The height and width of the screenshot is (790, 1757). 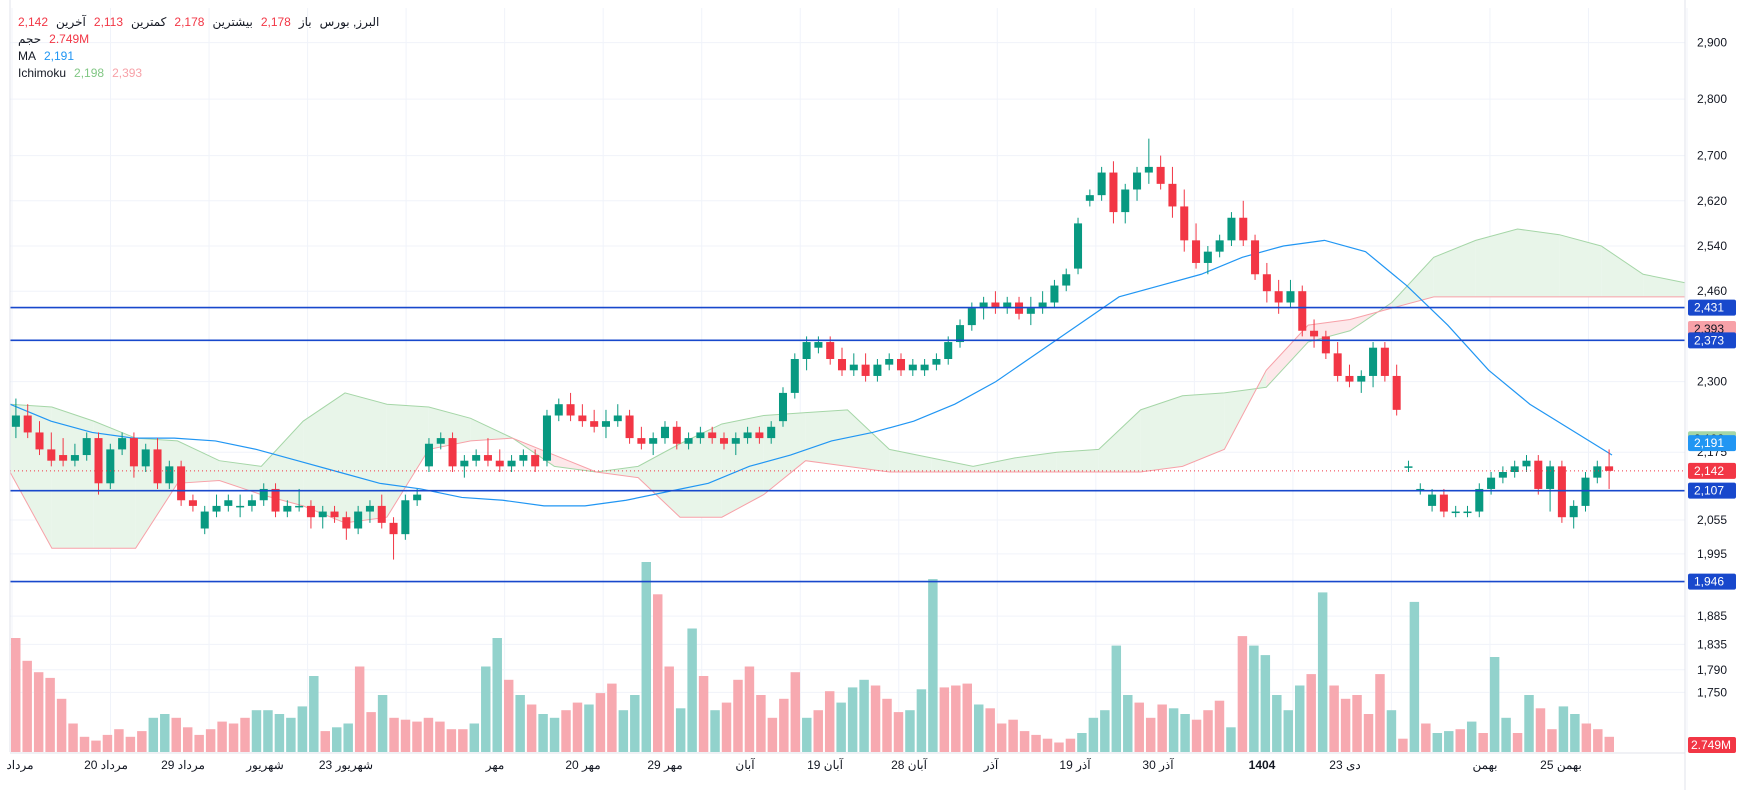 What do you see at coordinates (27, 56) in the screenshot?
I see `legend-ma-label: MA` at bounding box center [27, 56].